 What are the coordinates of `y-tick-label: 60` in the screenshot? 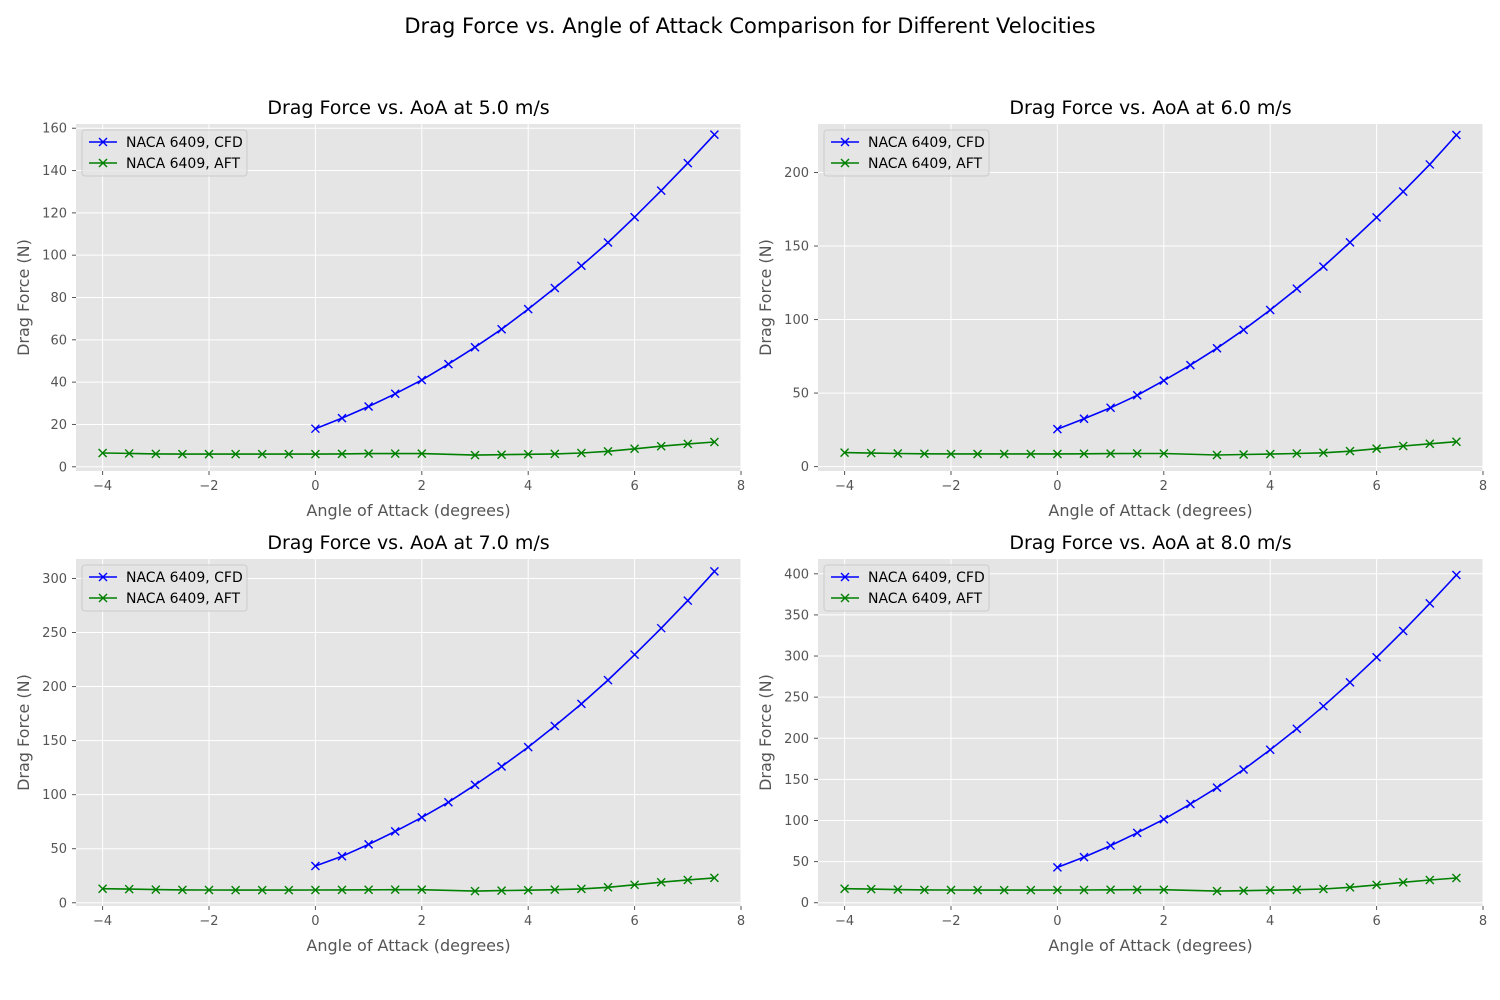 It's located at (58, 340).